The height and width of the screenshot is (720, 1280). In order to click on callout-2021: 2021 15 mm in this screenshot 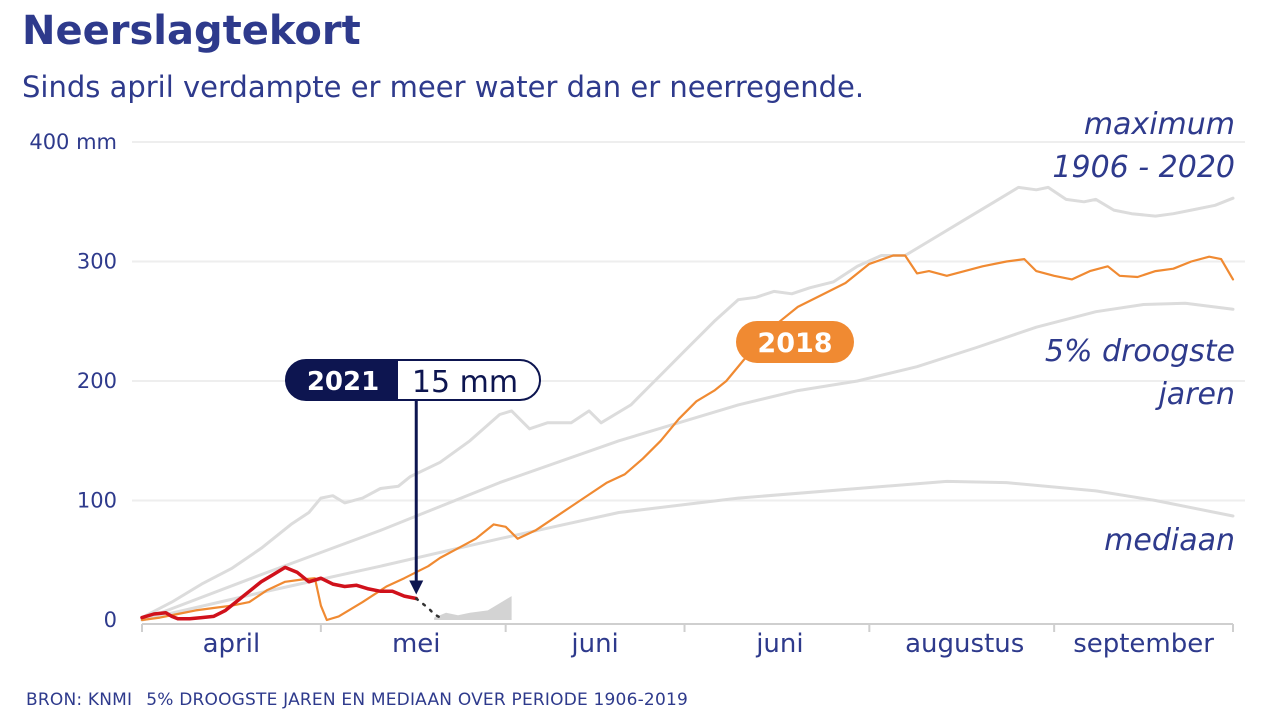, I will do `click(413, 477)`.